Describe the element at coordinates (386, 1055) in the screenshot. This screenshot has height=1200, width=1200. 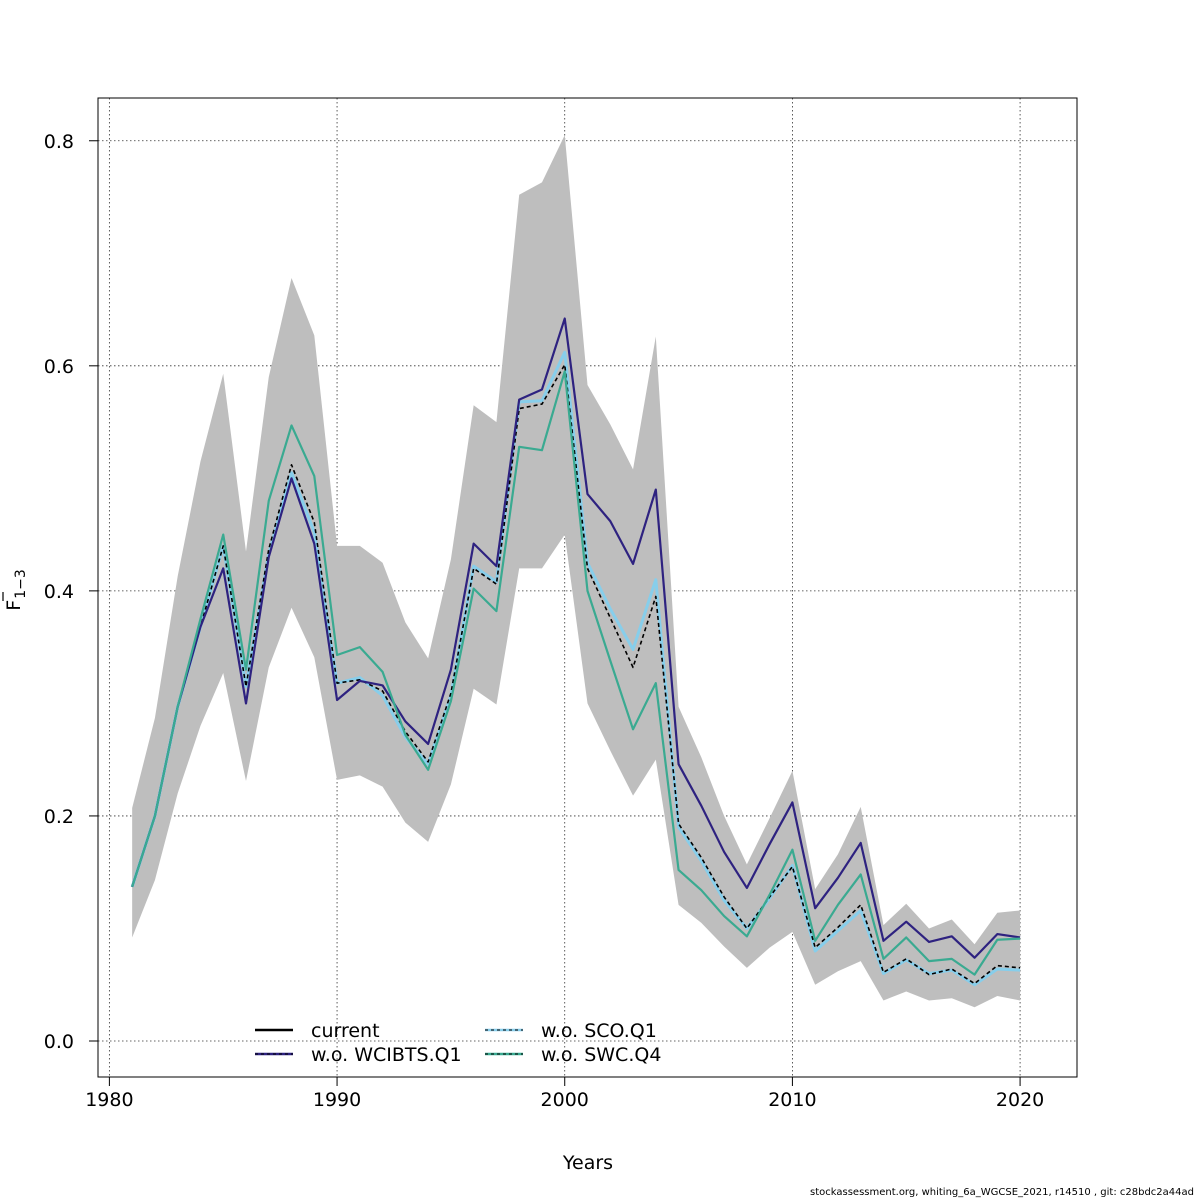
I see `legend-label-w-o-wcibts-q1: w.o. WCIBTS.Q1` at that location.